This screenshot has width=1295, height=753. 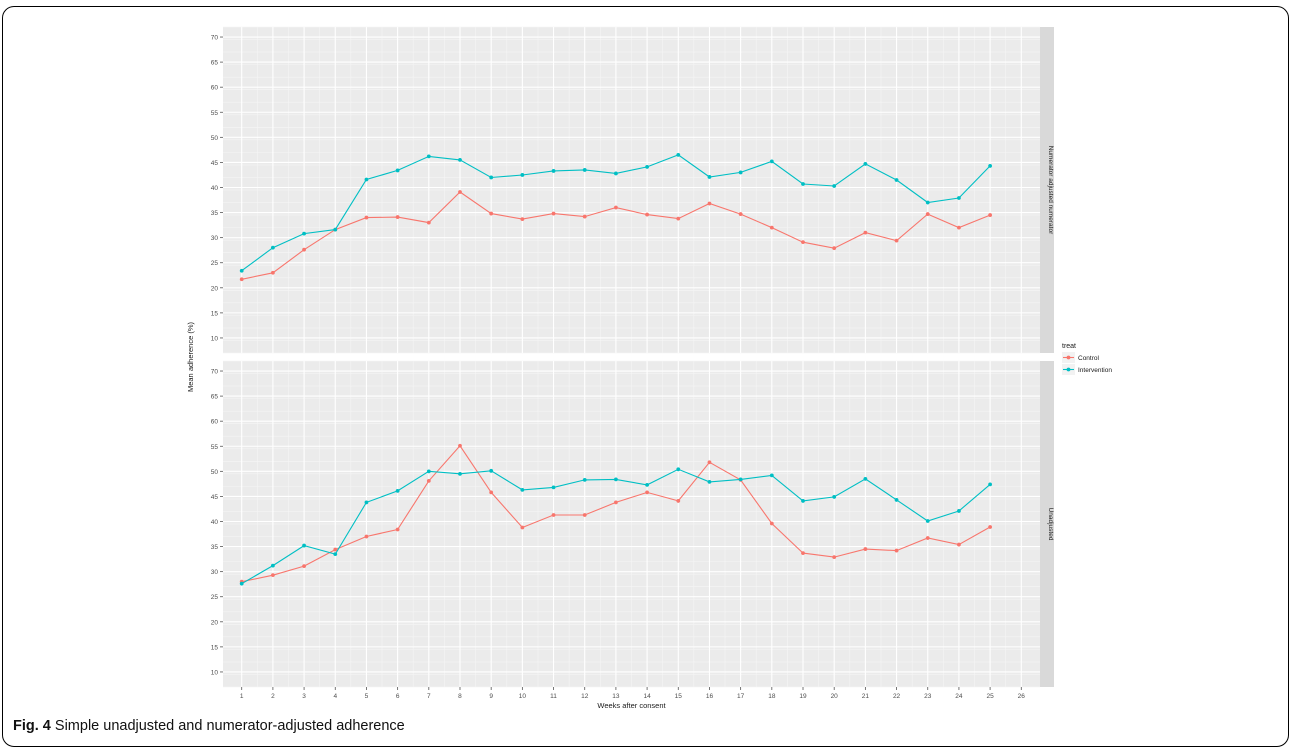 I want to click on x-tick-label: 8, so click(x=460, y=696).